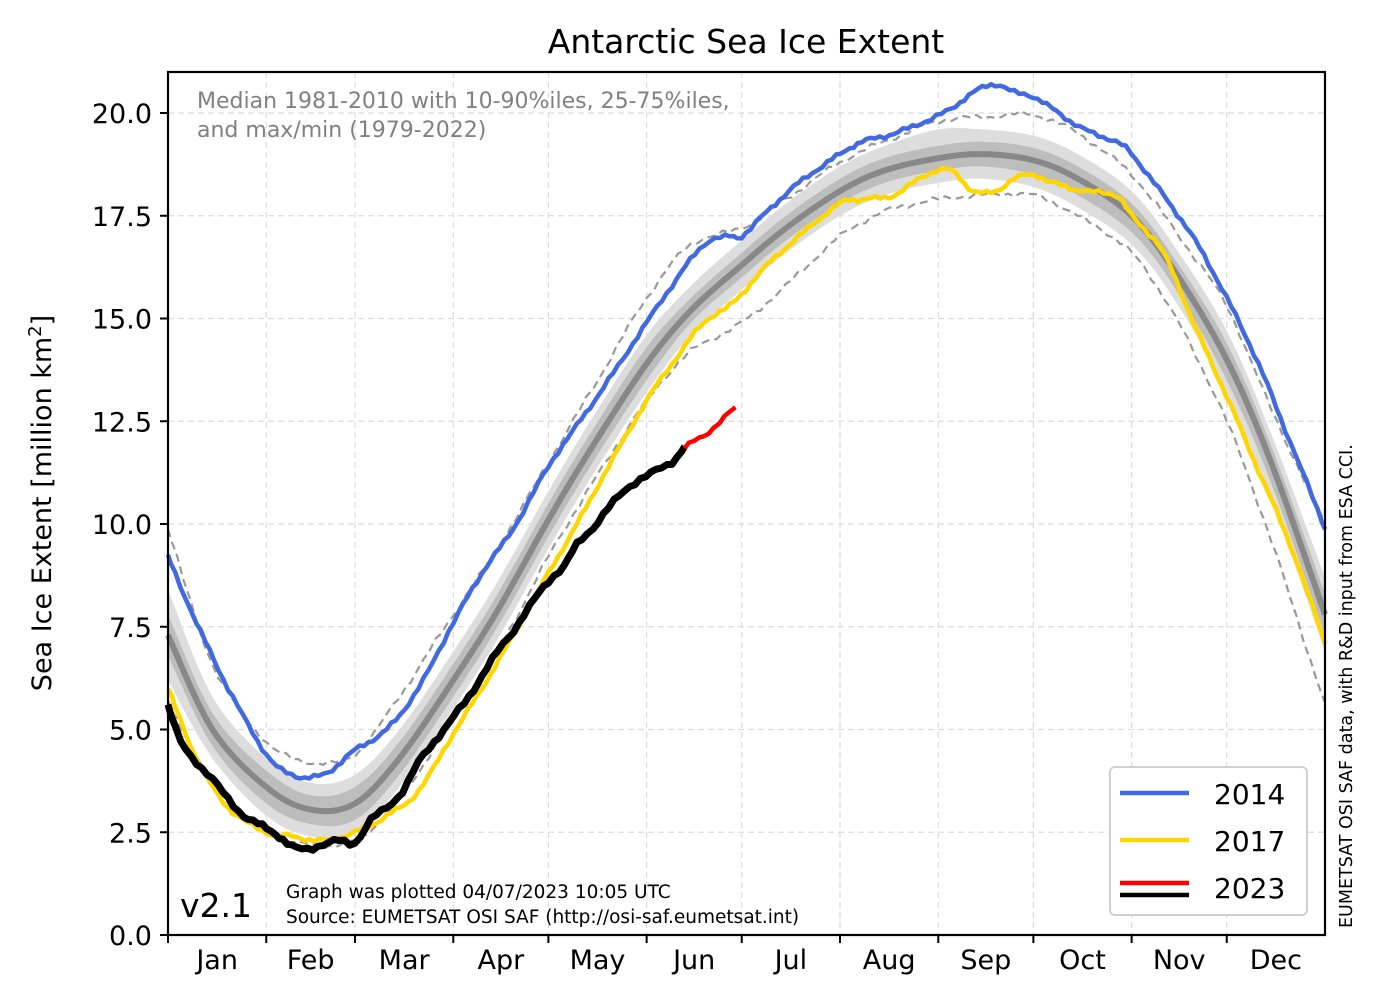 The width and height of the screenshot is (1379, 998). Describe the element at coordinates (1249, 794) in the screenshot. I see `legend-label: 2014` at that location.